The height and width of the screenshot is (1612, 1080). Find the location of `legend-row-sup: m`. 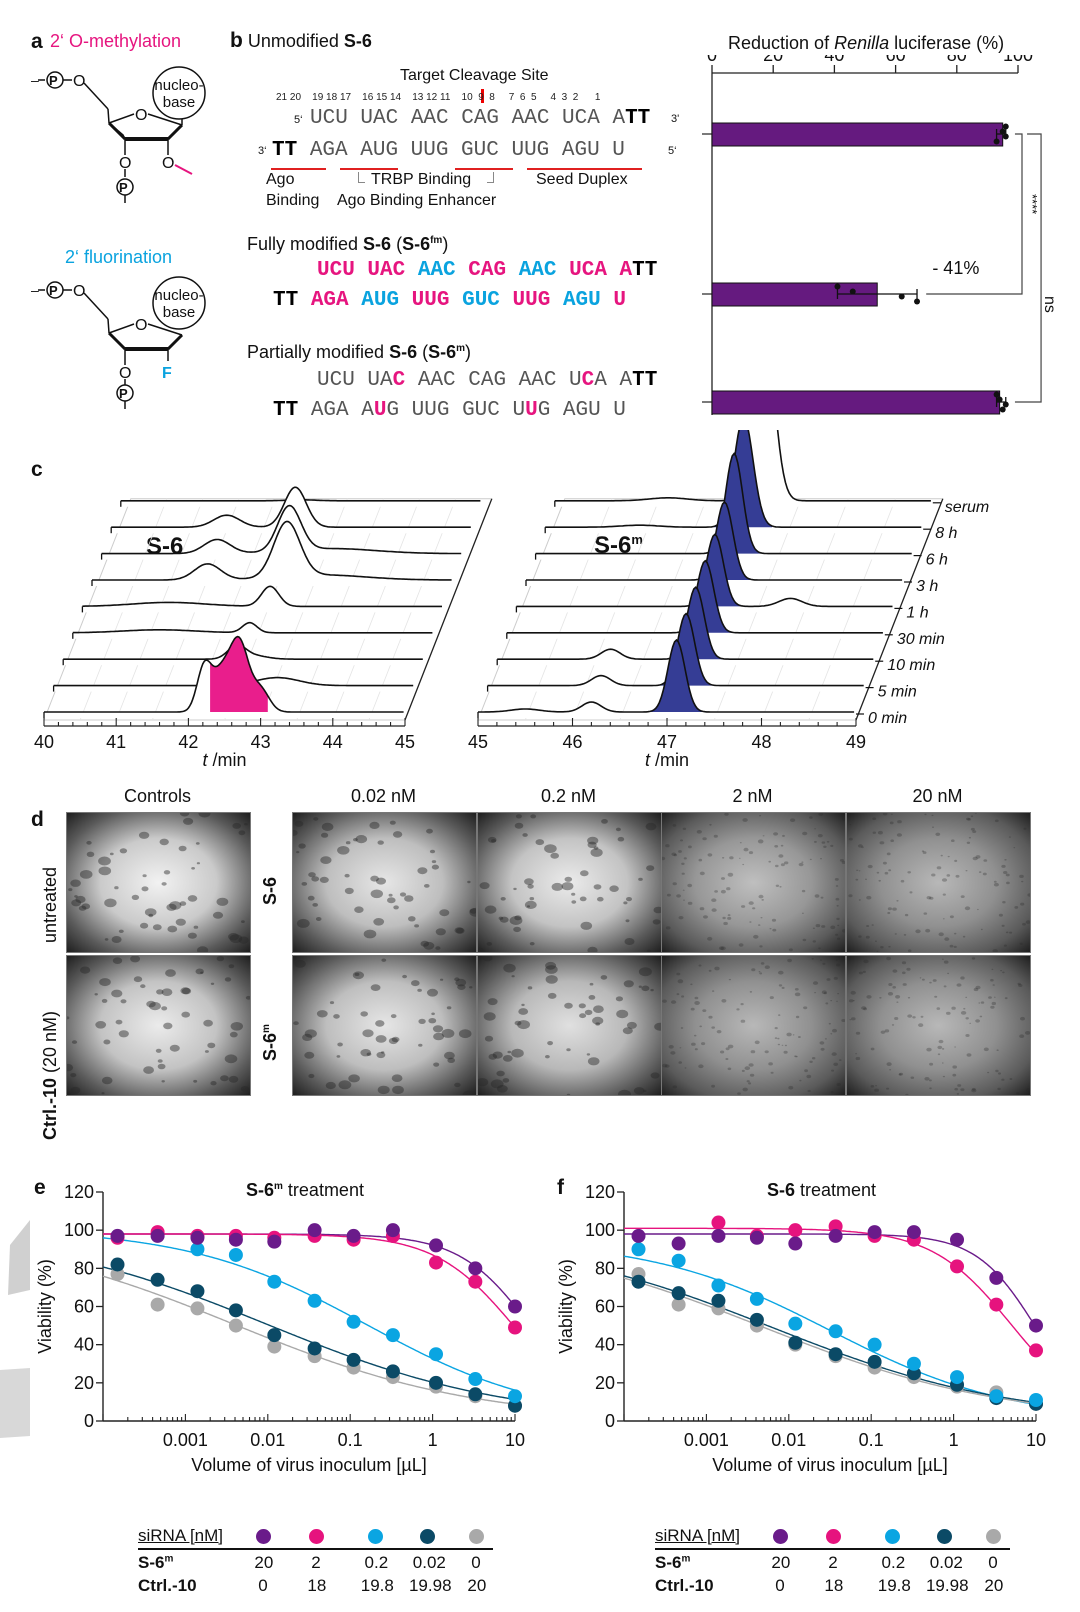

legend-row-sup: m is located at coordinates (686, 1559).